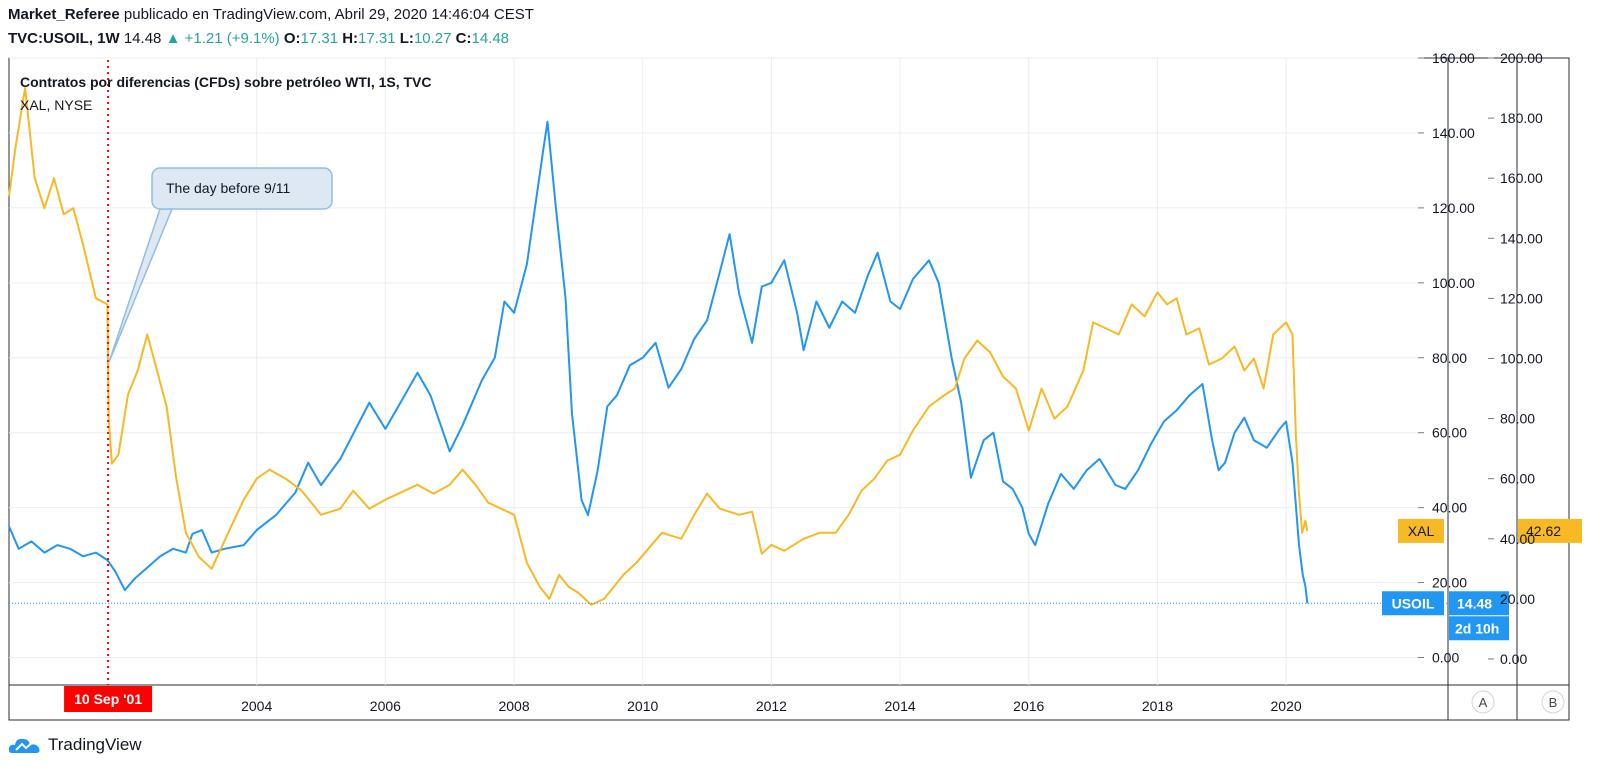  I want to click on usoil-price-text: 14.48, so click(1474, 603).